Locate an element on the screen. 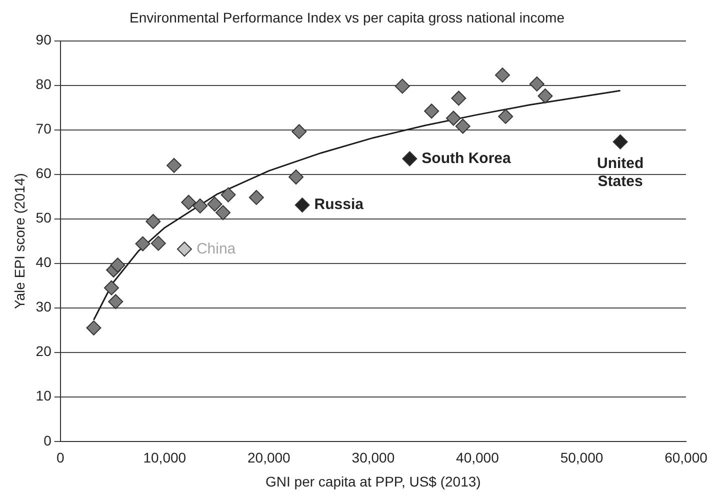  annotation: United States is located at coordinates (620, 172).